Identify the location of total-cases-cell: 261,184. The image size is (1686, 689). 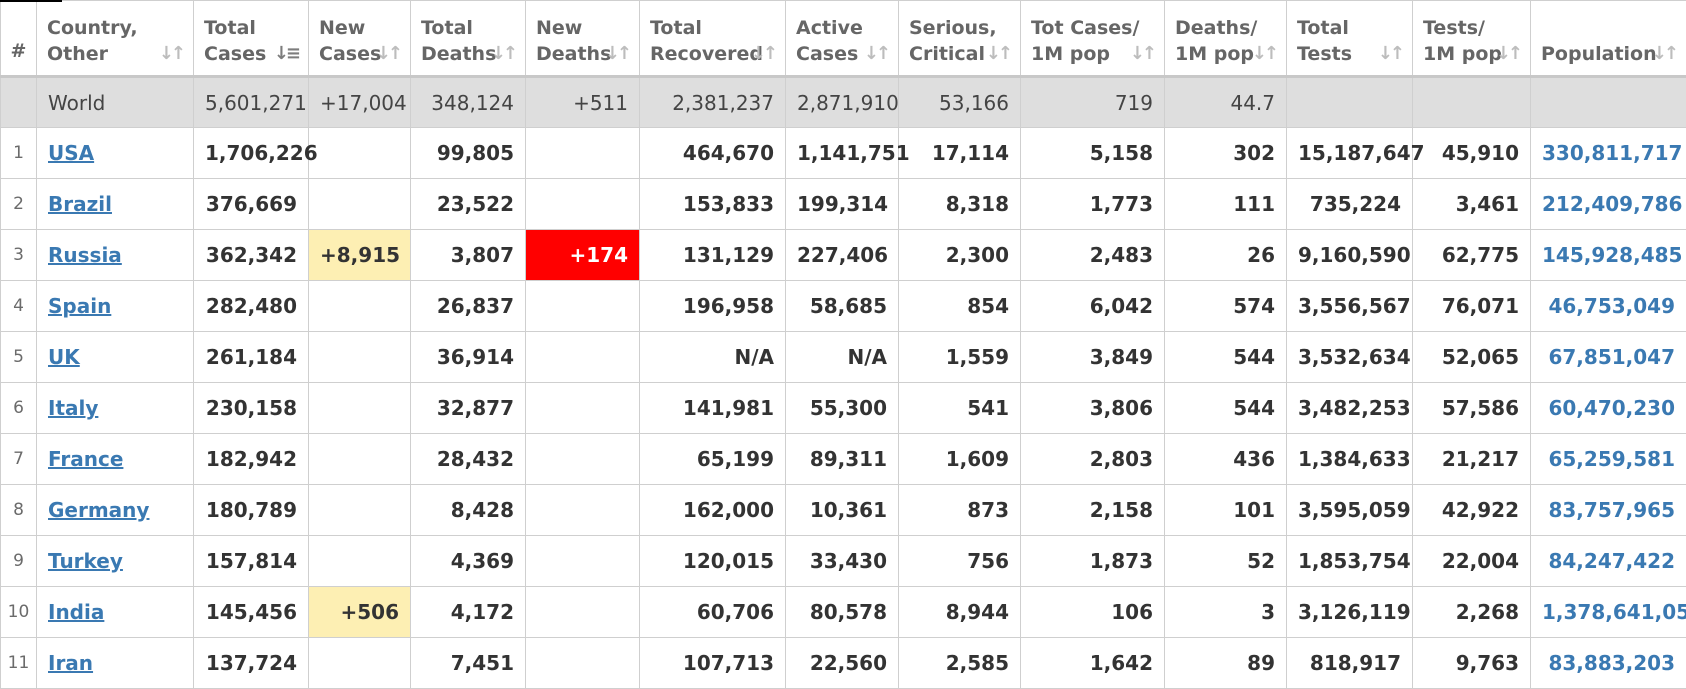
(251, 357).